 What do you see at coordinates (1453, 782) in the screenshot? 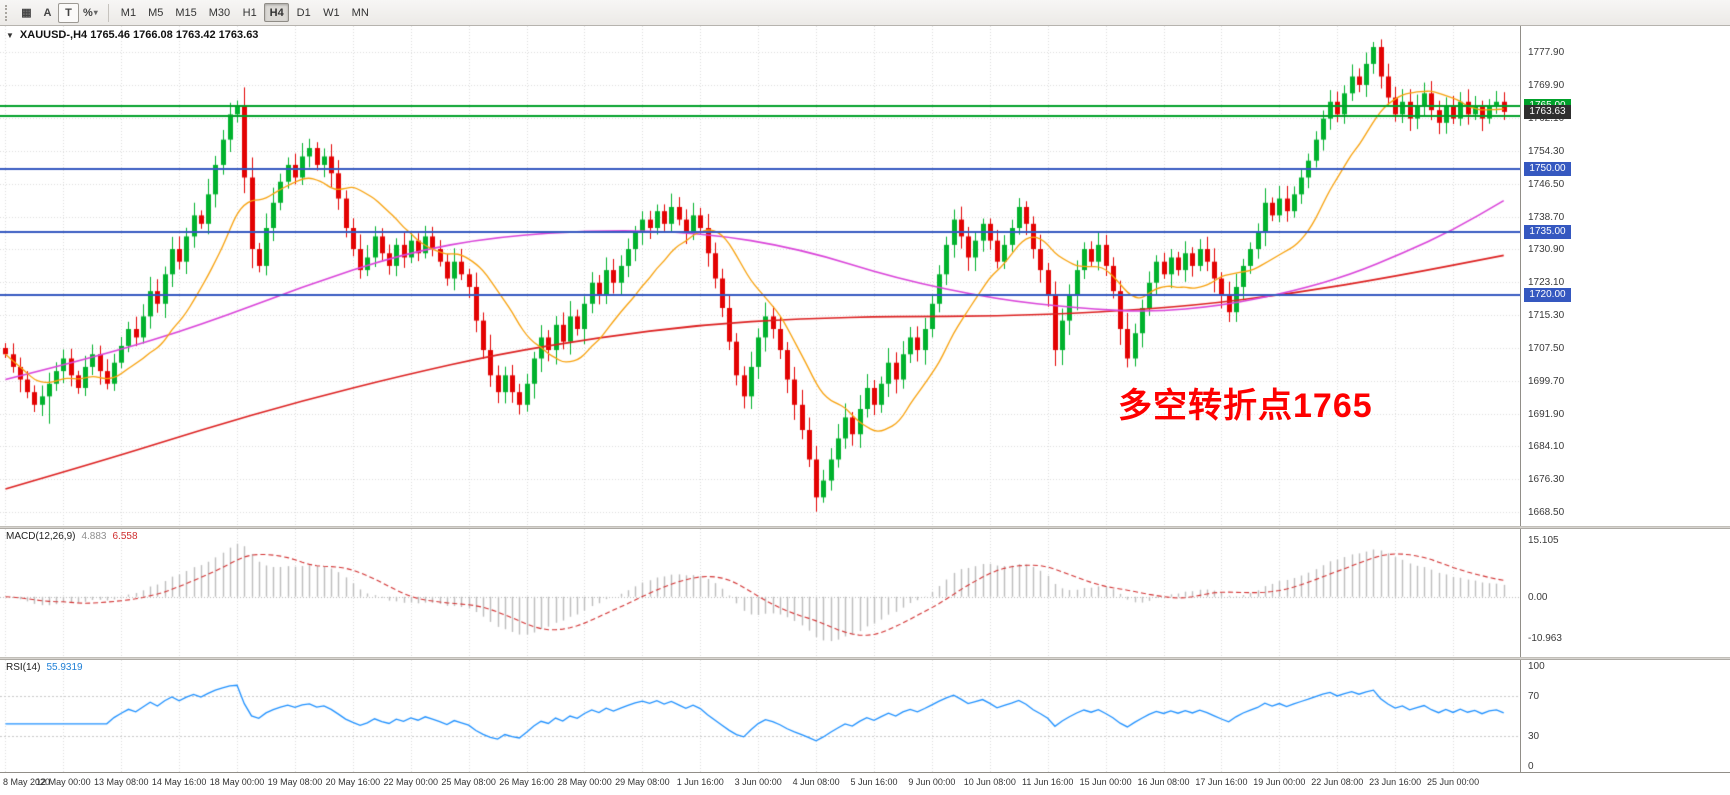
I see `time-axis-label: 25 Jun 00:00` at bounding box center [1453, 782].